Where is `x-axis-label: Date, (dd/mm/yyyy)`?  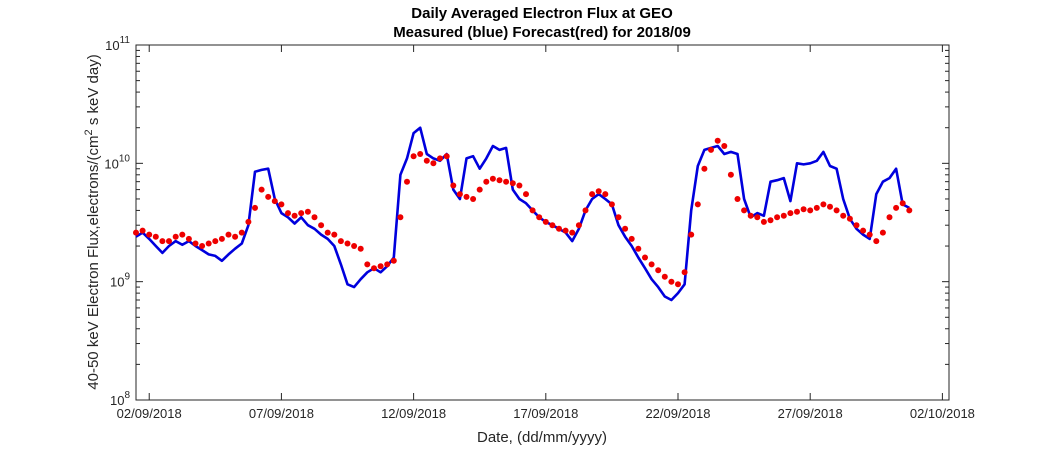
x-axis-label: Date, (dd/mm/yyyy) is located at coordinates (542, 437).